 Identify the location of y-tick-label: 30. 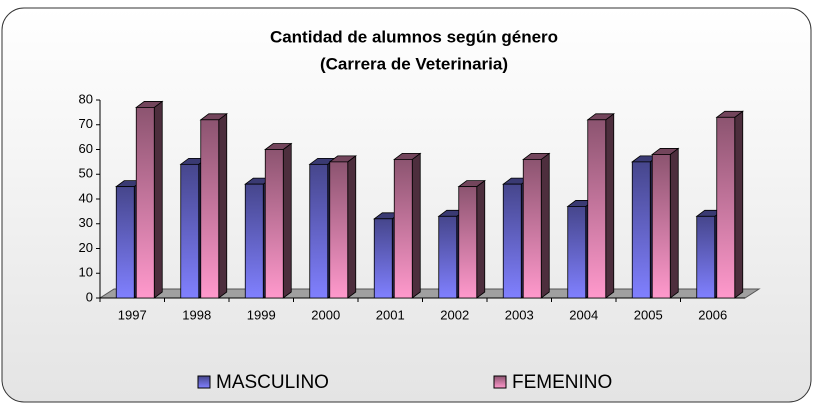
(86, 222).